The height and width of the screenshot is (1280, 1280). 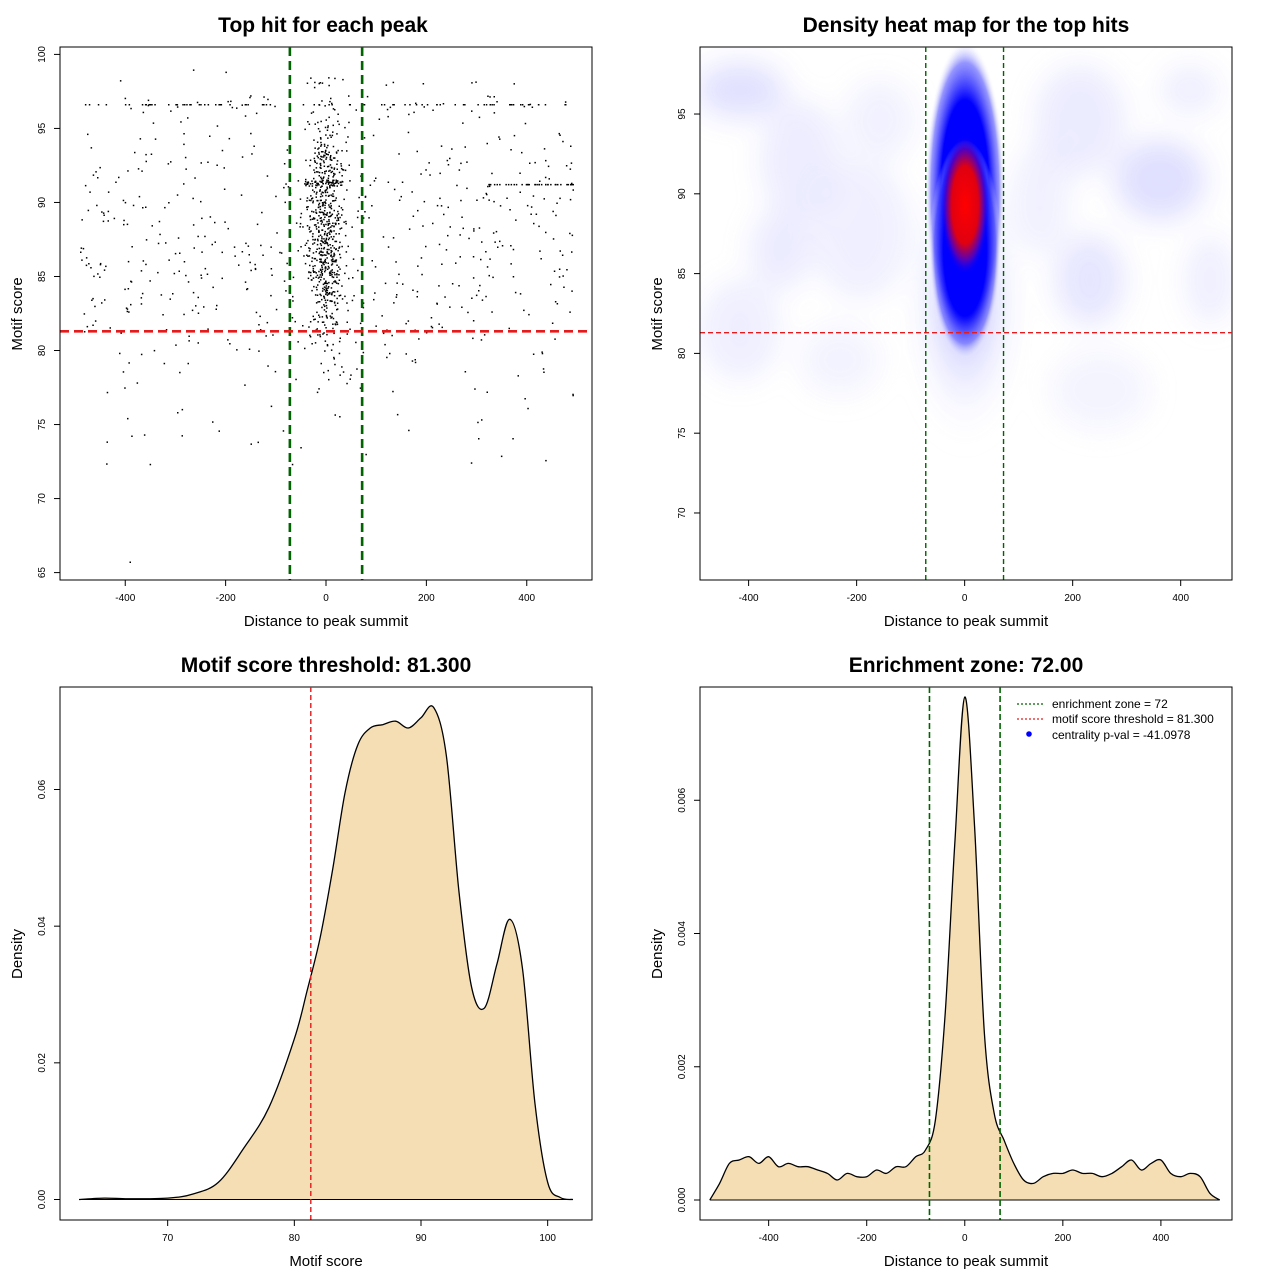 I want to click on legend-entry-centrality: centrality p-val = -41.0978, so click(x=1121, y=735).